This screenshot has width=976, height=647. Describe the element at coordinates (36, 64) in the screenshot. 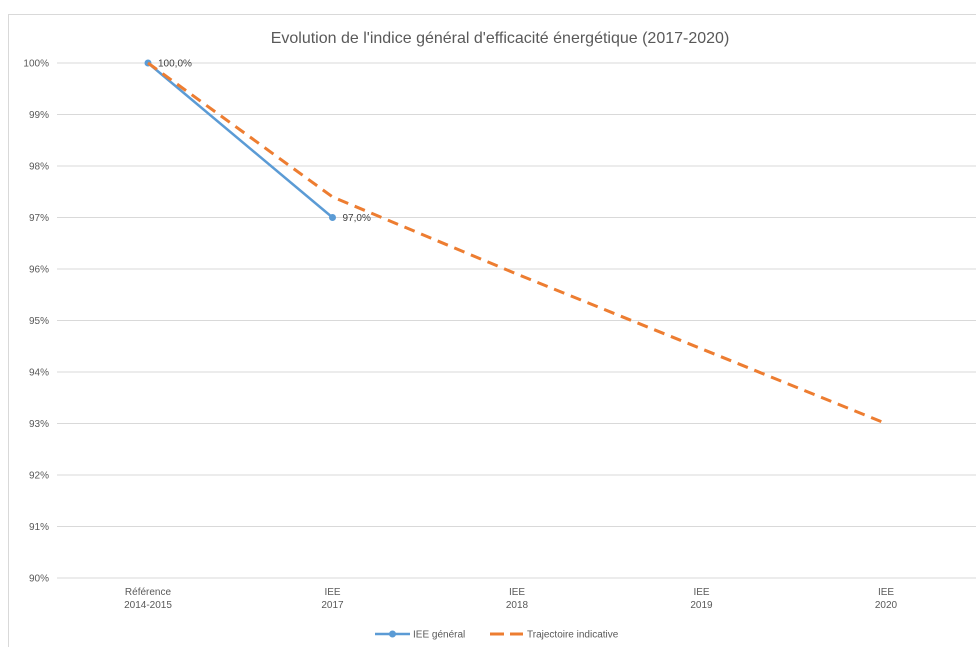

I see `y-tick-label: 100%` at that location.